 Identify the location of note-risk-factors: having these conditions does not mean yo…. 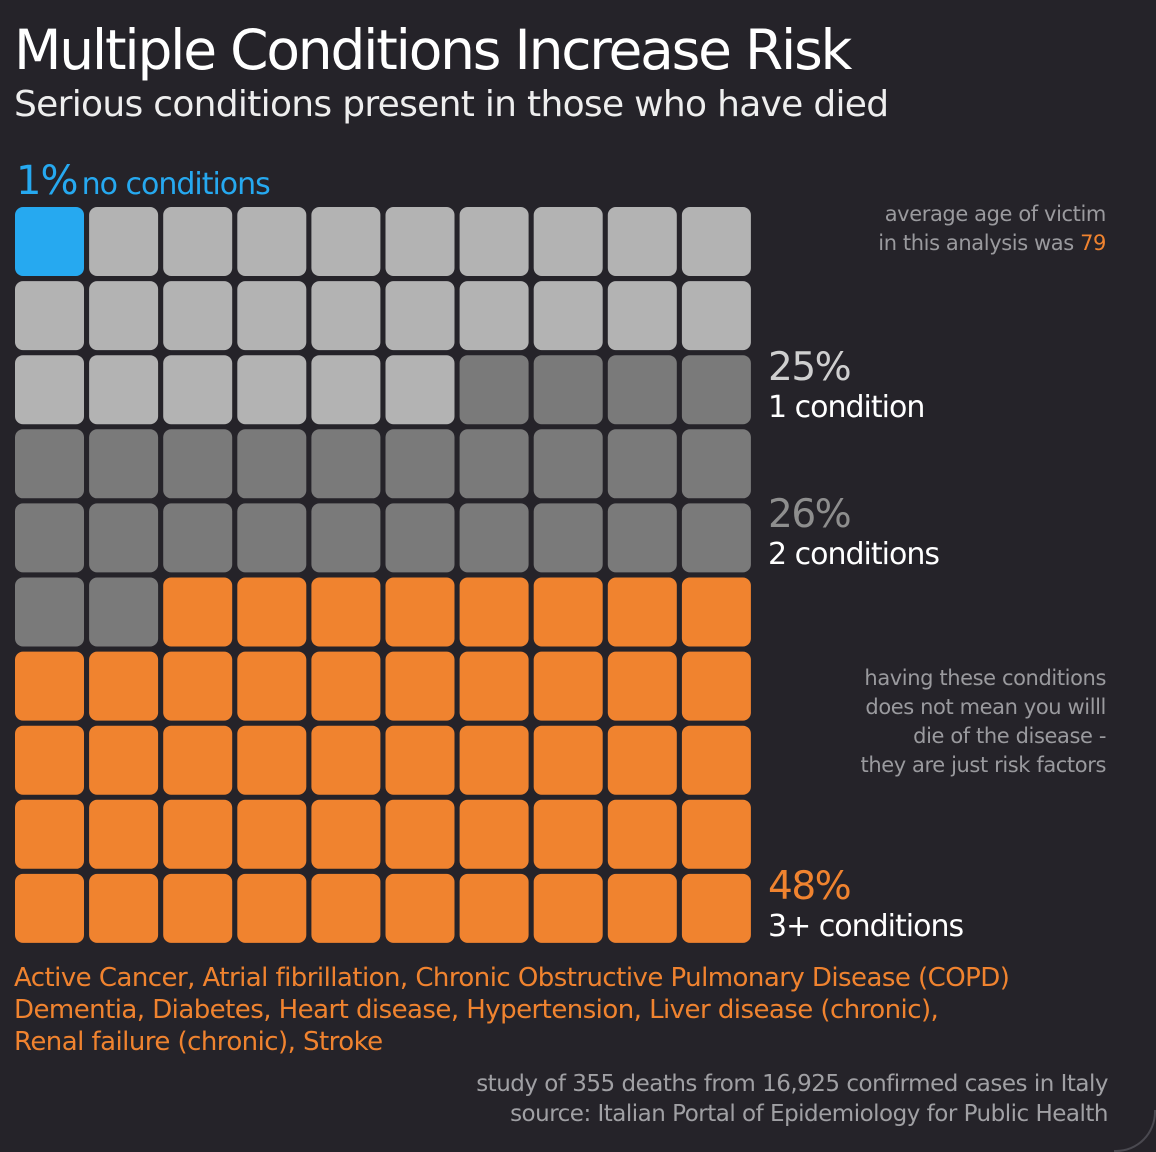
(983, 722).